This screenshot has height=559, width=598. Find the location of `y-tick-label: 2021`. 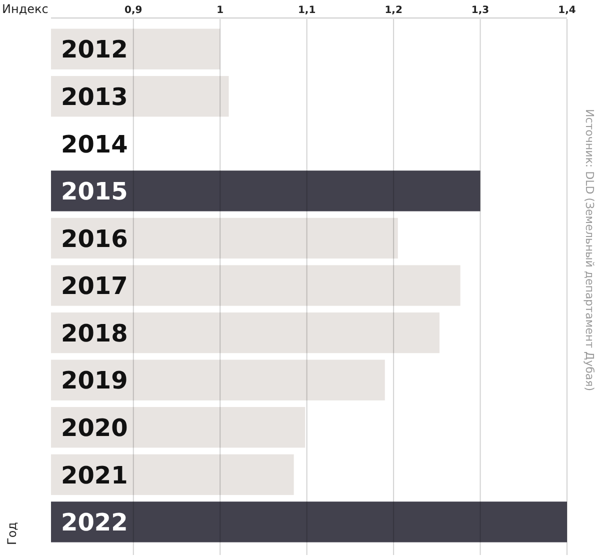

y-tick-label: 2021 is located at coordinates (94, 475).